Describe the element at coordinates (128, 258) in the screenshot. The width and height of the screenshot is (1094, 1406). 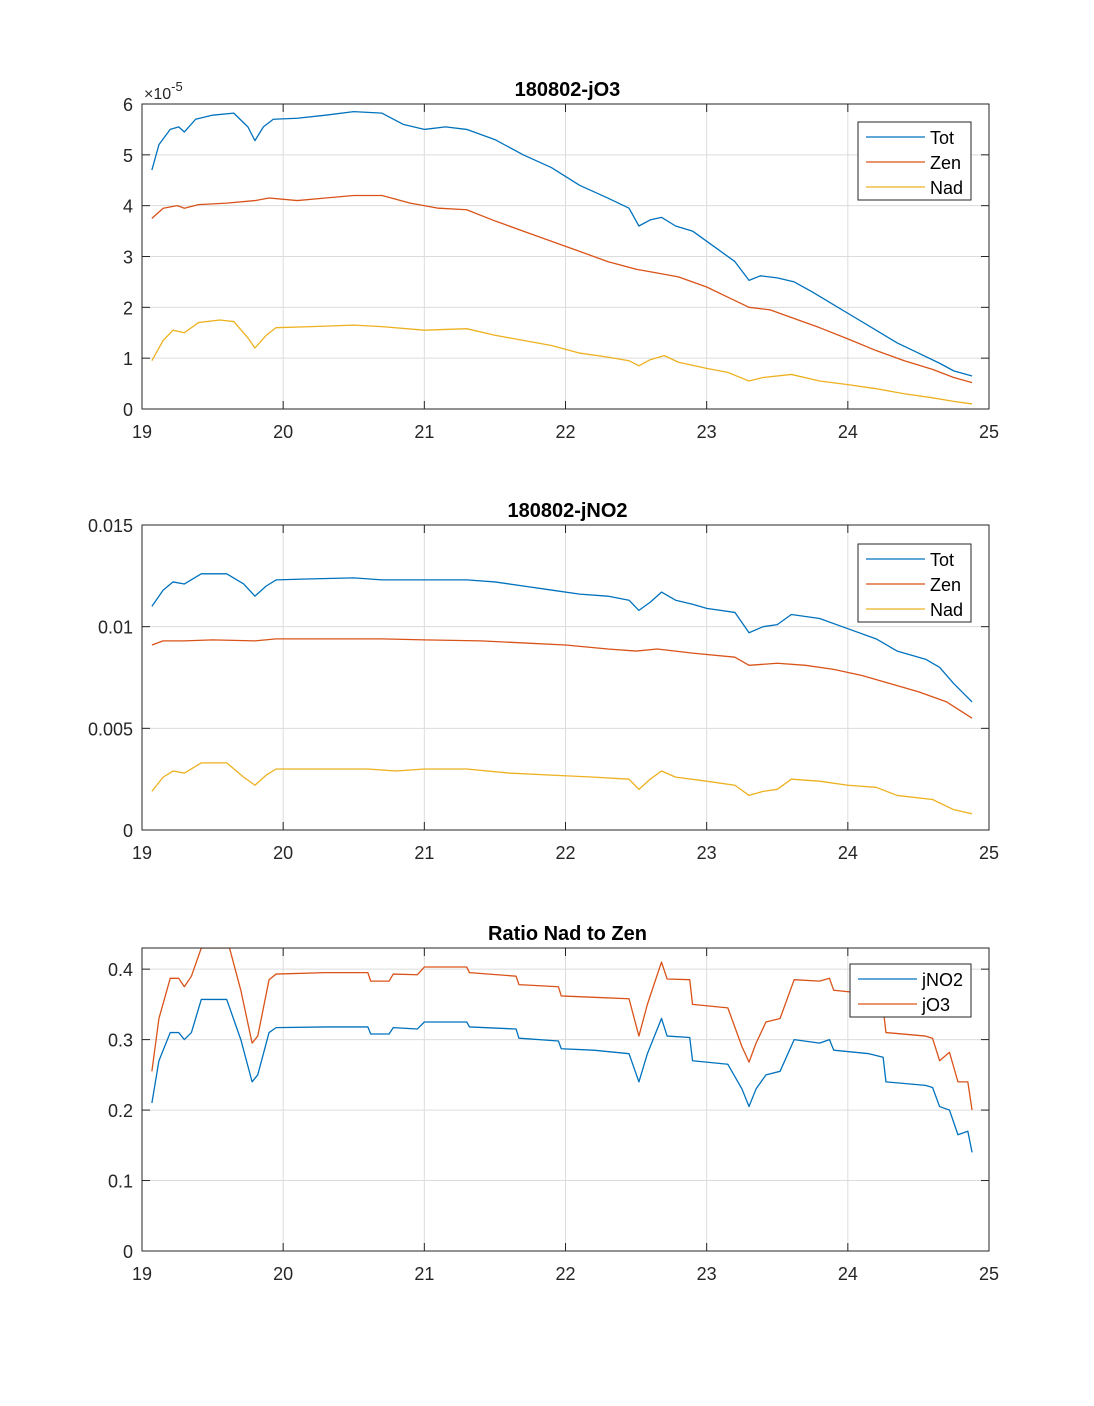
I see `y-tick-label: 3` at that location.